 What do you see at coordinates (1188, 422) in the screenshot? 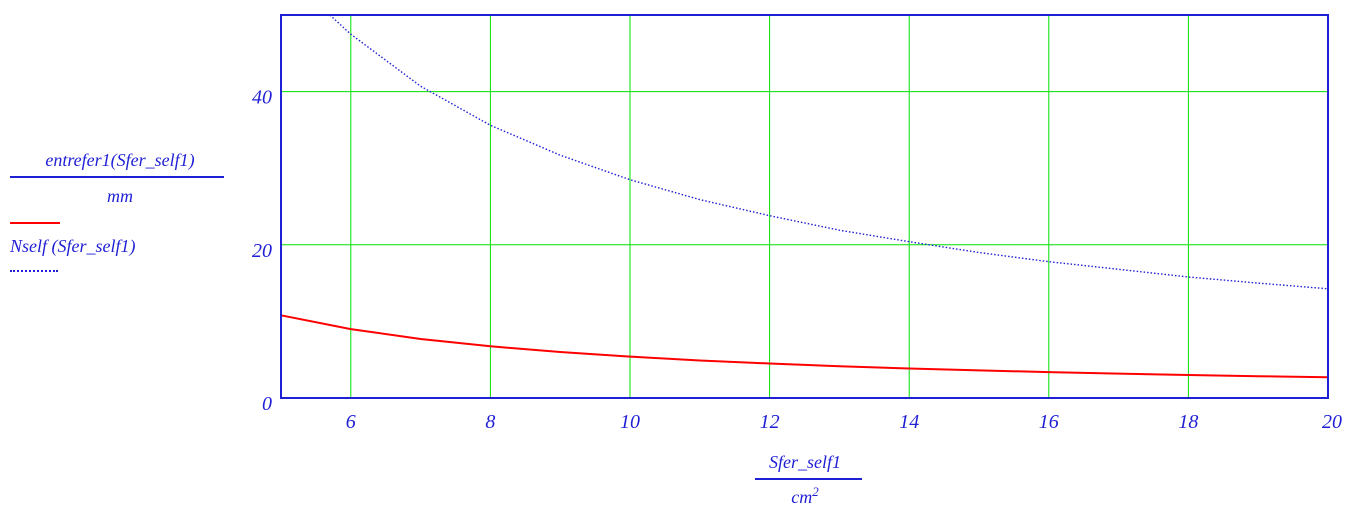
I see `x-tick-label-6: 18` at bounding box center [1188, 422].